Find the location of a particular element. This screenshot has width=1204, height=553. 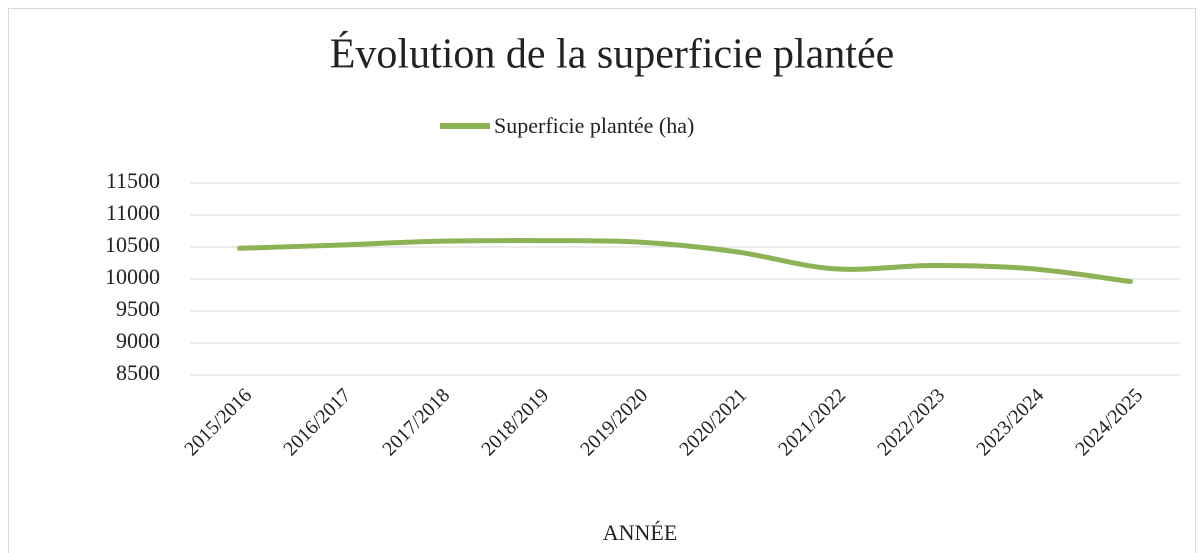

chart-title: Évolution de la superficie plantée is located at coordinates (612, 54).